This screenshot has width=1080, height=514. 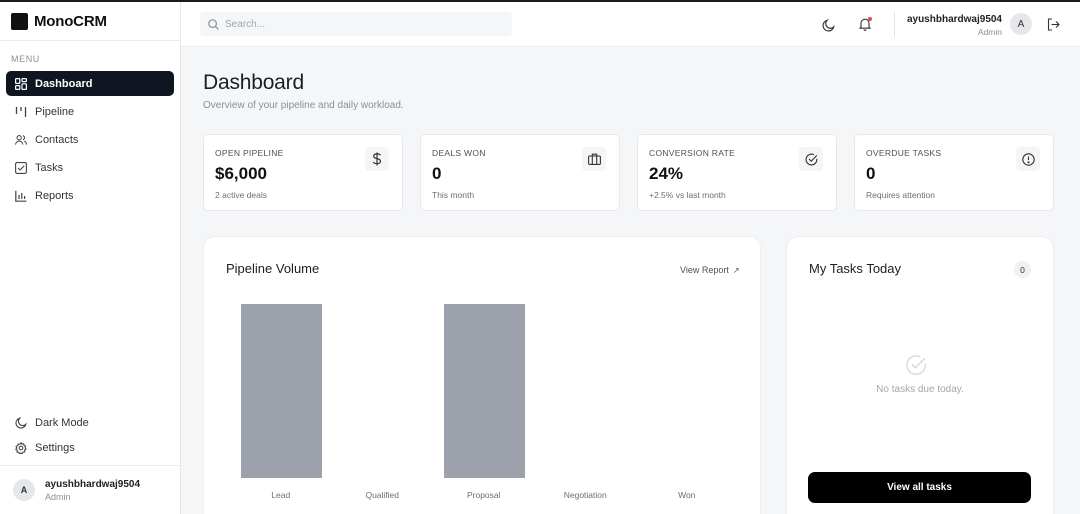 I want to click on briefcase-icon, so click(x=594, y=159).